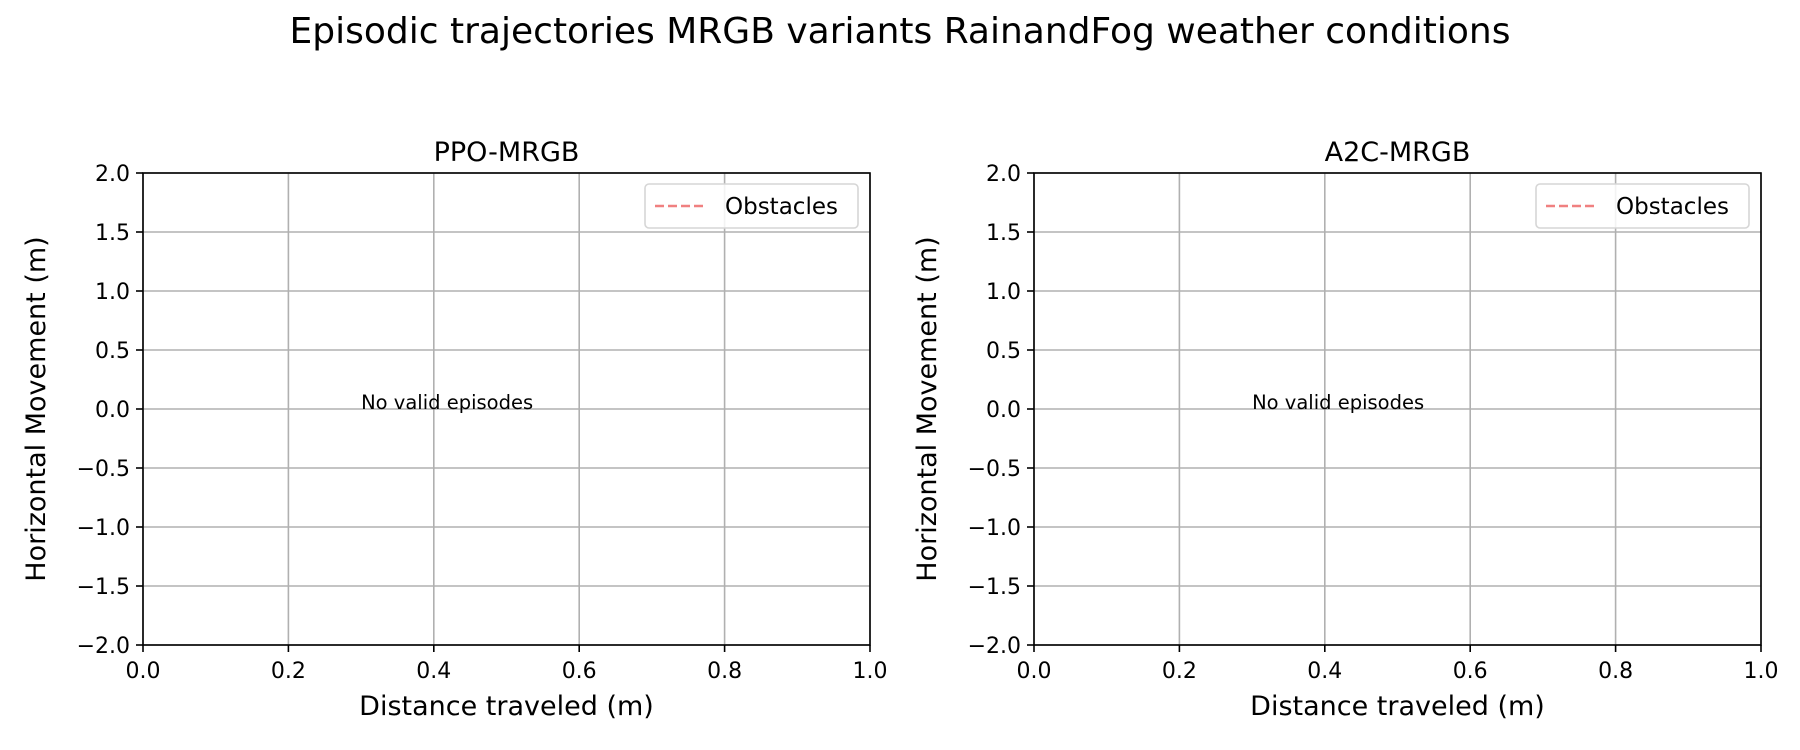 Image resolution: width=1800 pixels, height=750 pixels. Describe the element at coordinates (1398, 152) in the screenshot. I see `subplot-title: A2C-MRGB` at that location.